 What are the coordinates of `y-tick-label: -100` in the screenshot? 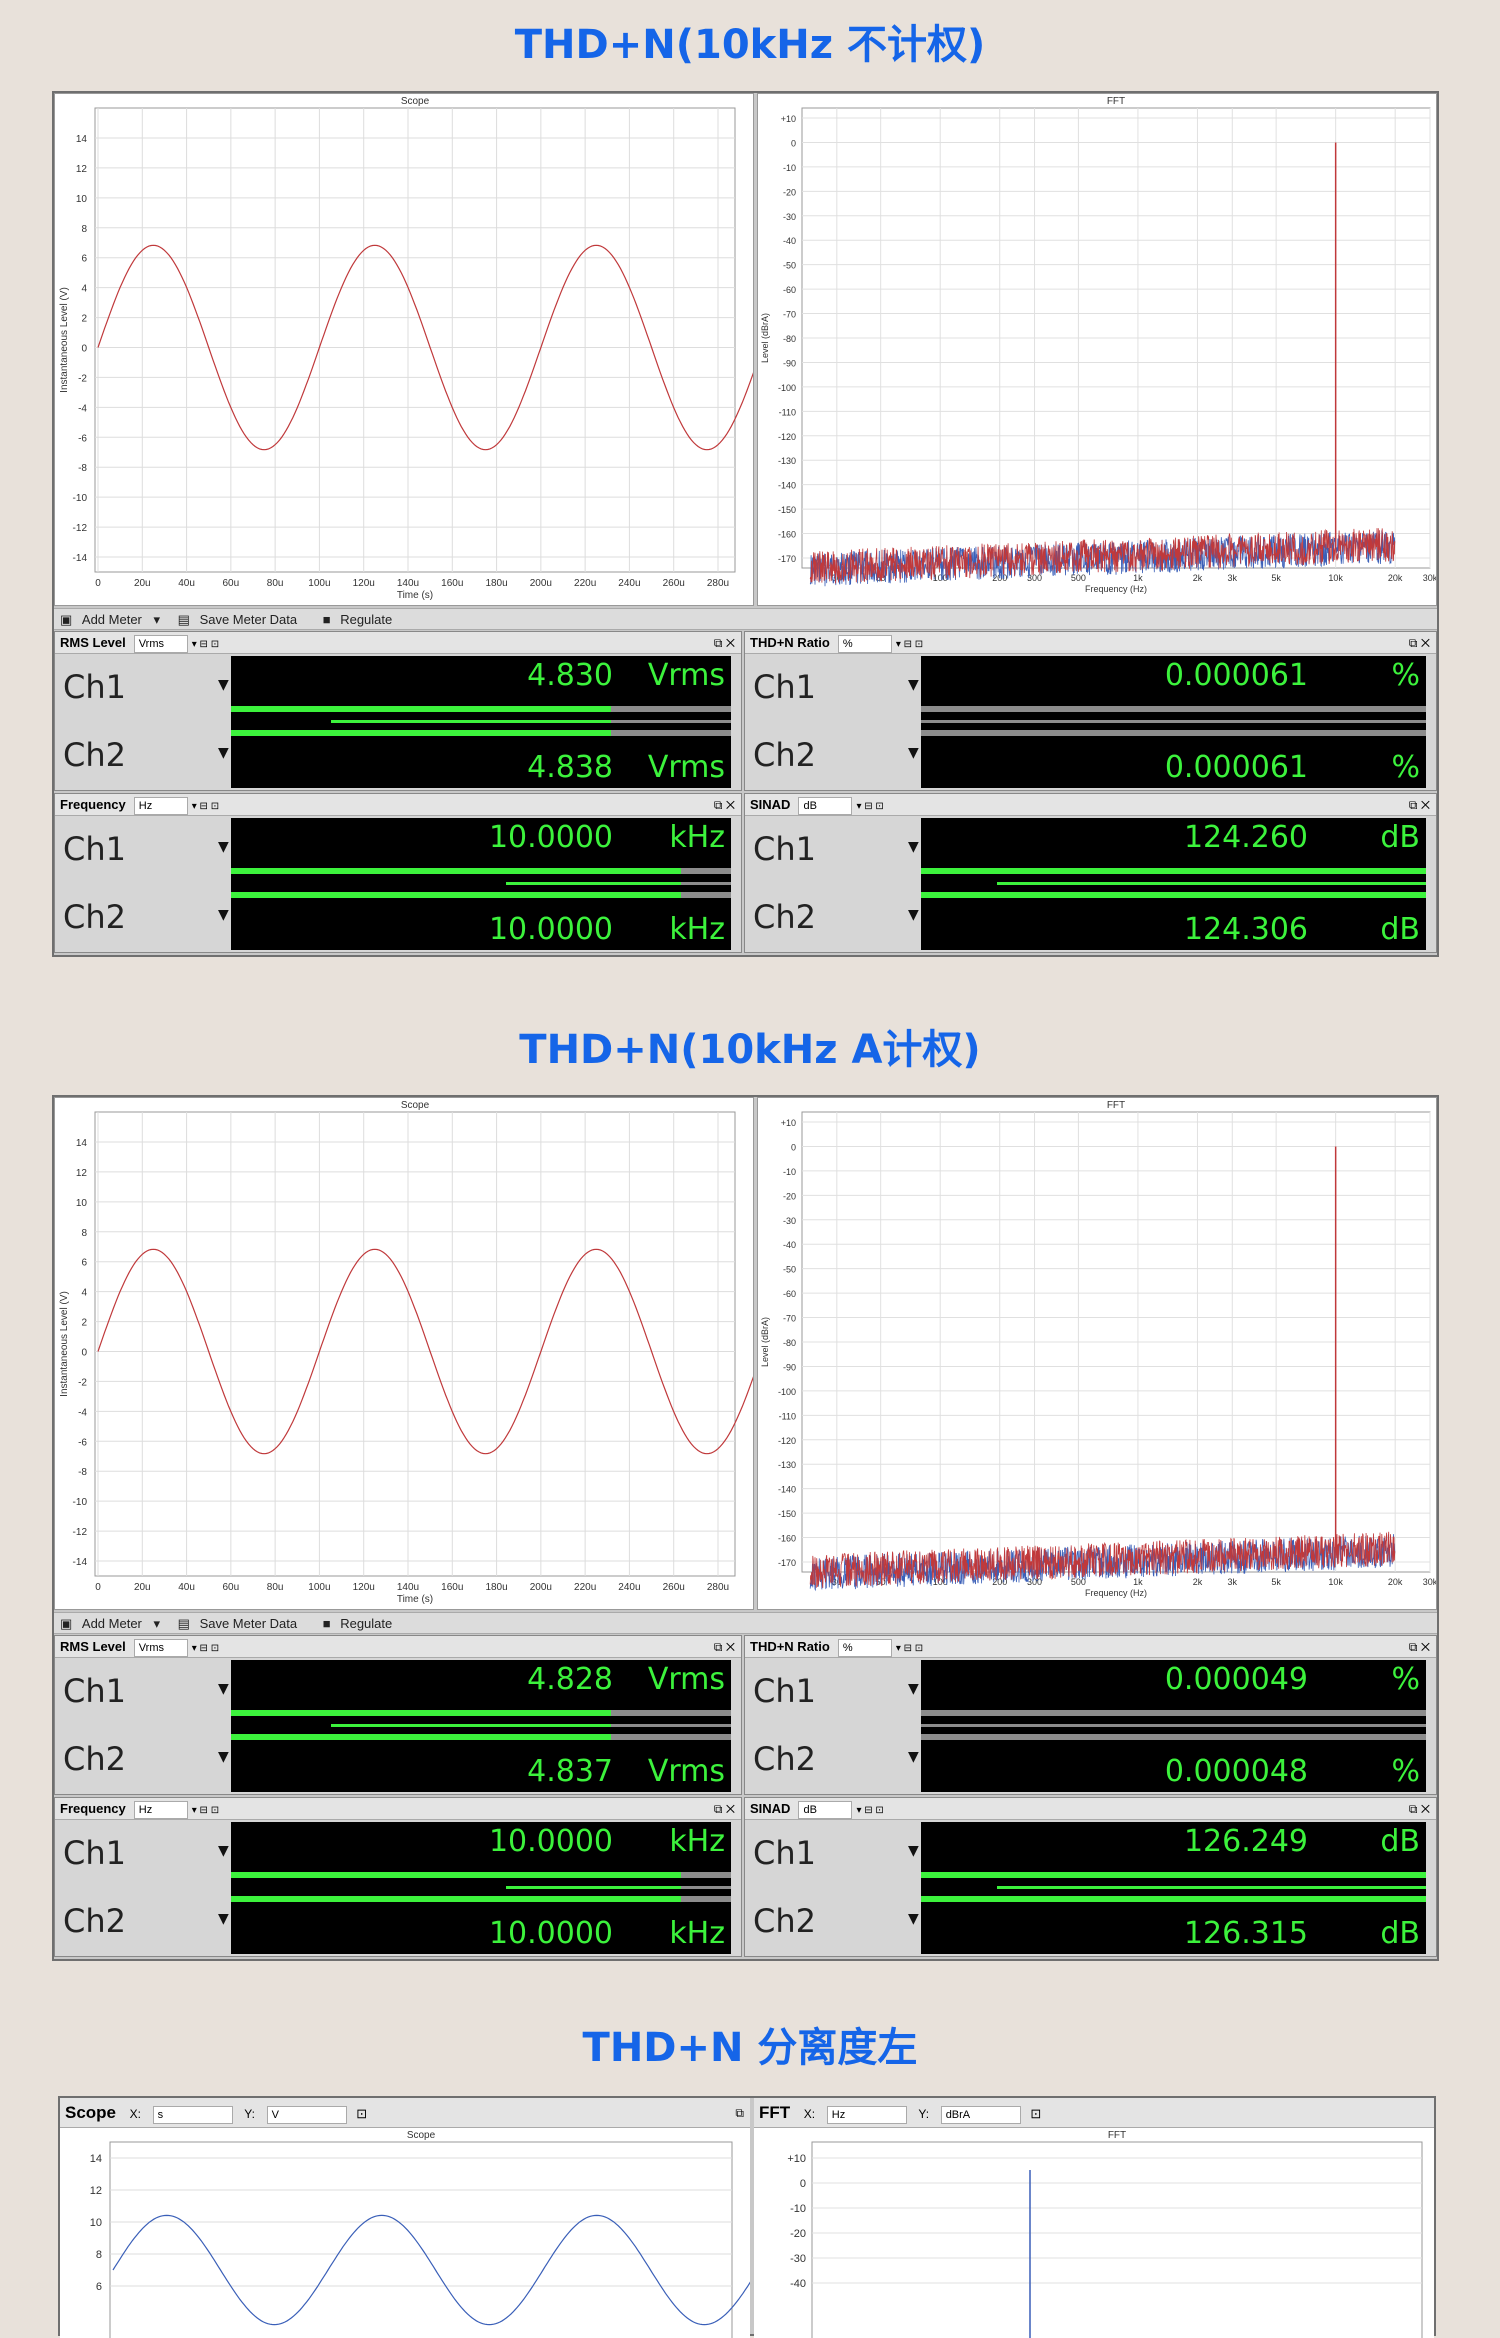 It's located at (787, 388).